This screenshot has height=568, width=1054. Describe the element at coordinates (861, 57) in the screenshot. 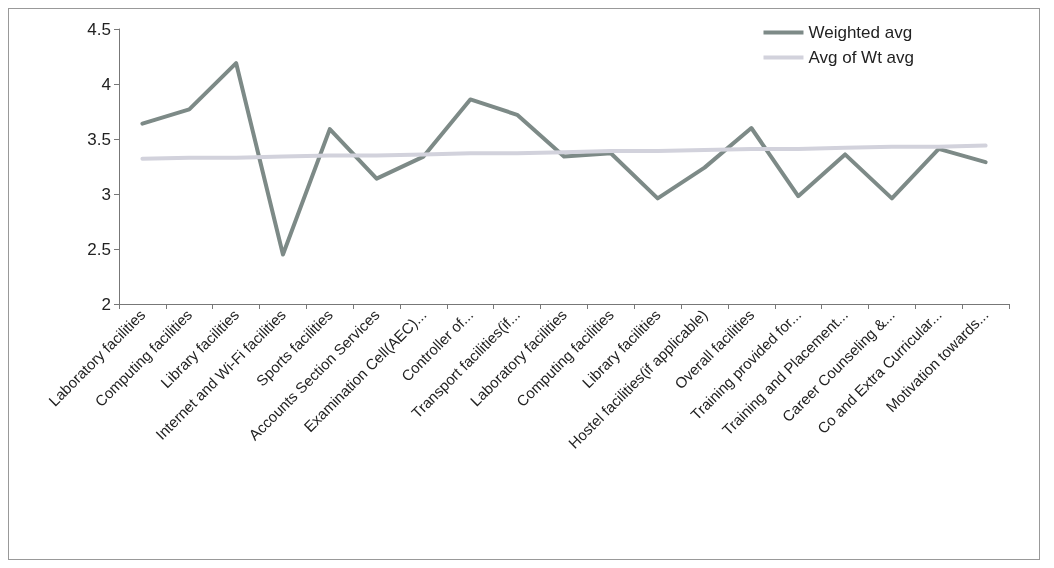

I see `legend-label: Avg of Wt avg` at that location.